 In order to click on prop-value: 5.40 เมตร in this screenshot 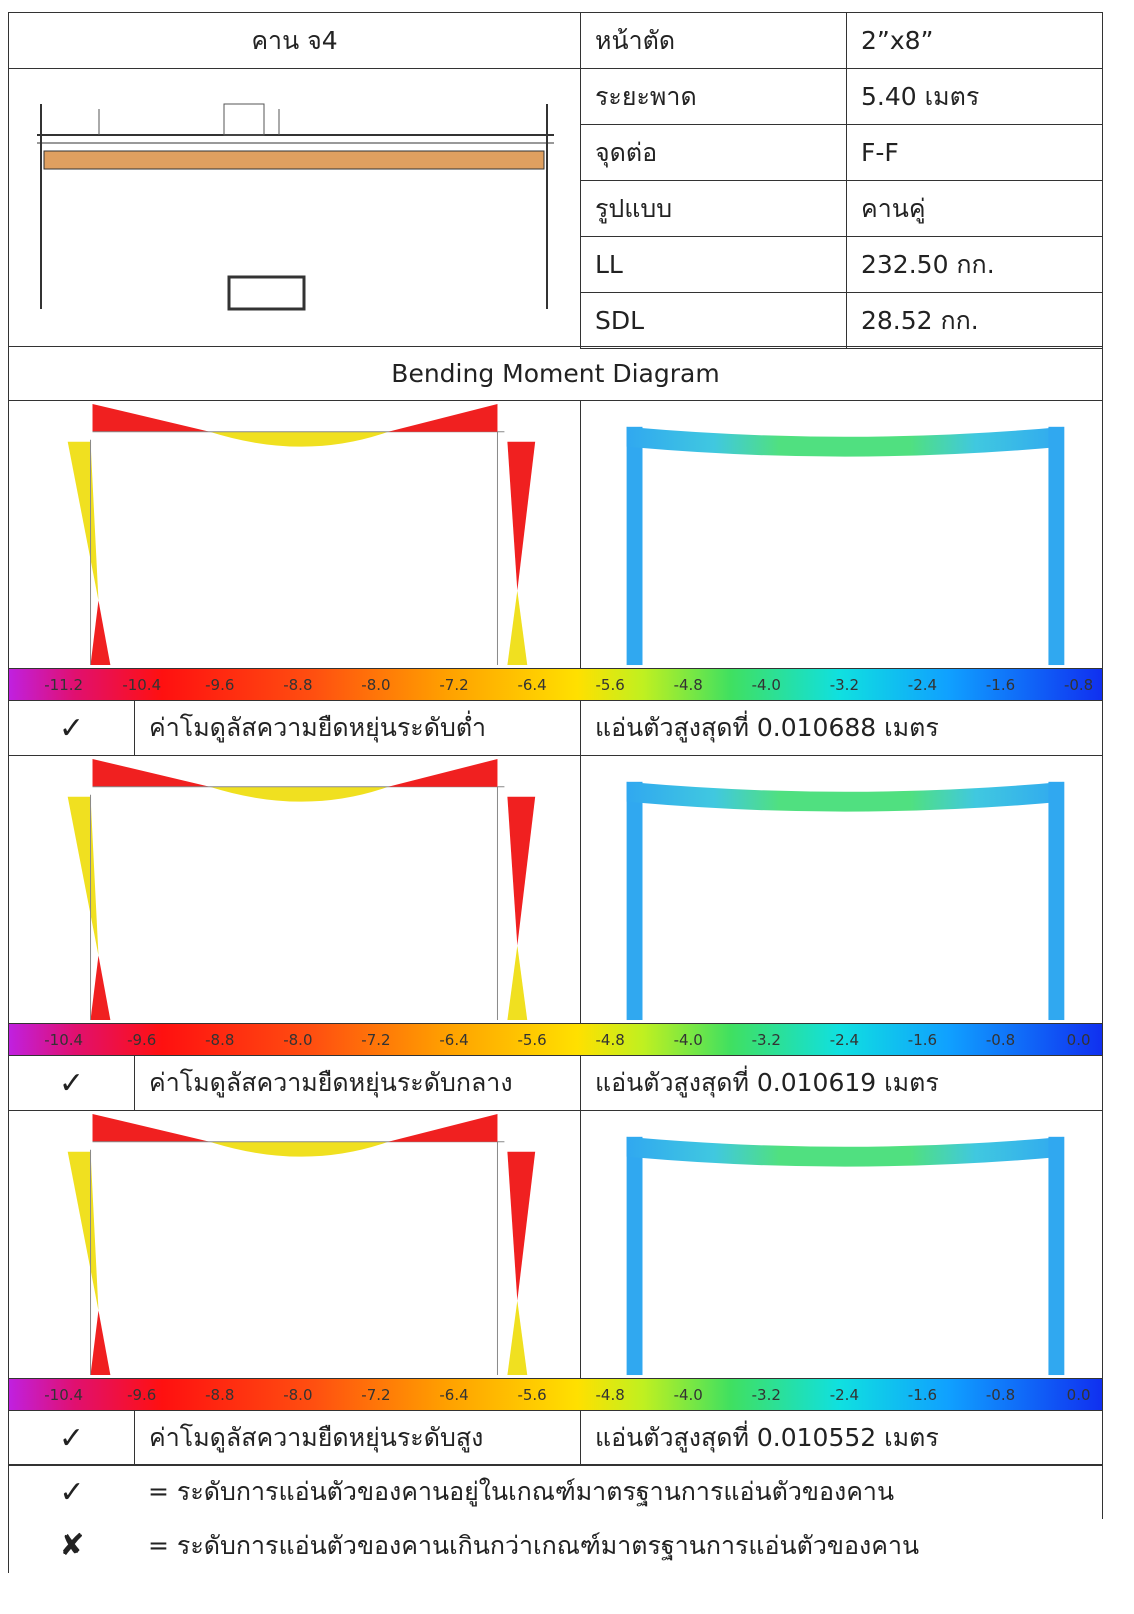, I will do `click(974, 96)`.